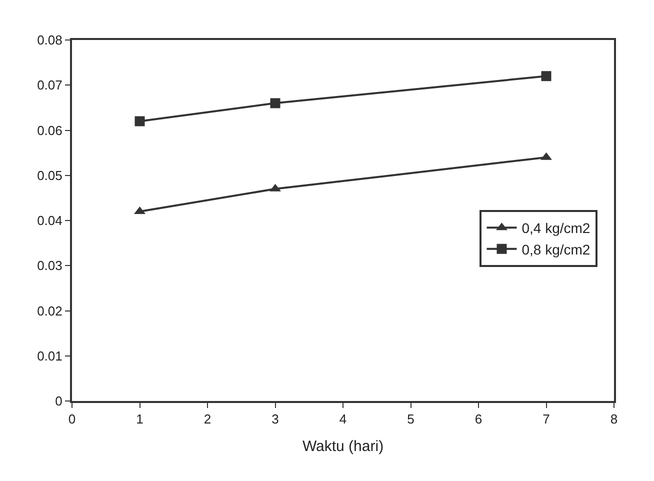 This screenshot has height=481, width=654. Describe the element at coordinates (614, 419) in the screenshot. I see `x-tick-label: 8` at that location.